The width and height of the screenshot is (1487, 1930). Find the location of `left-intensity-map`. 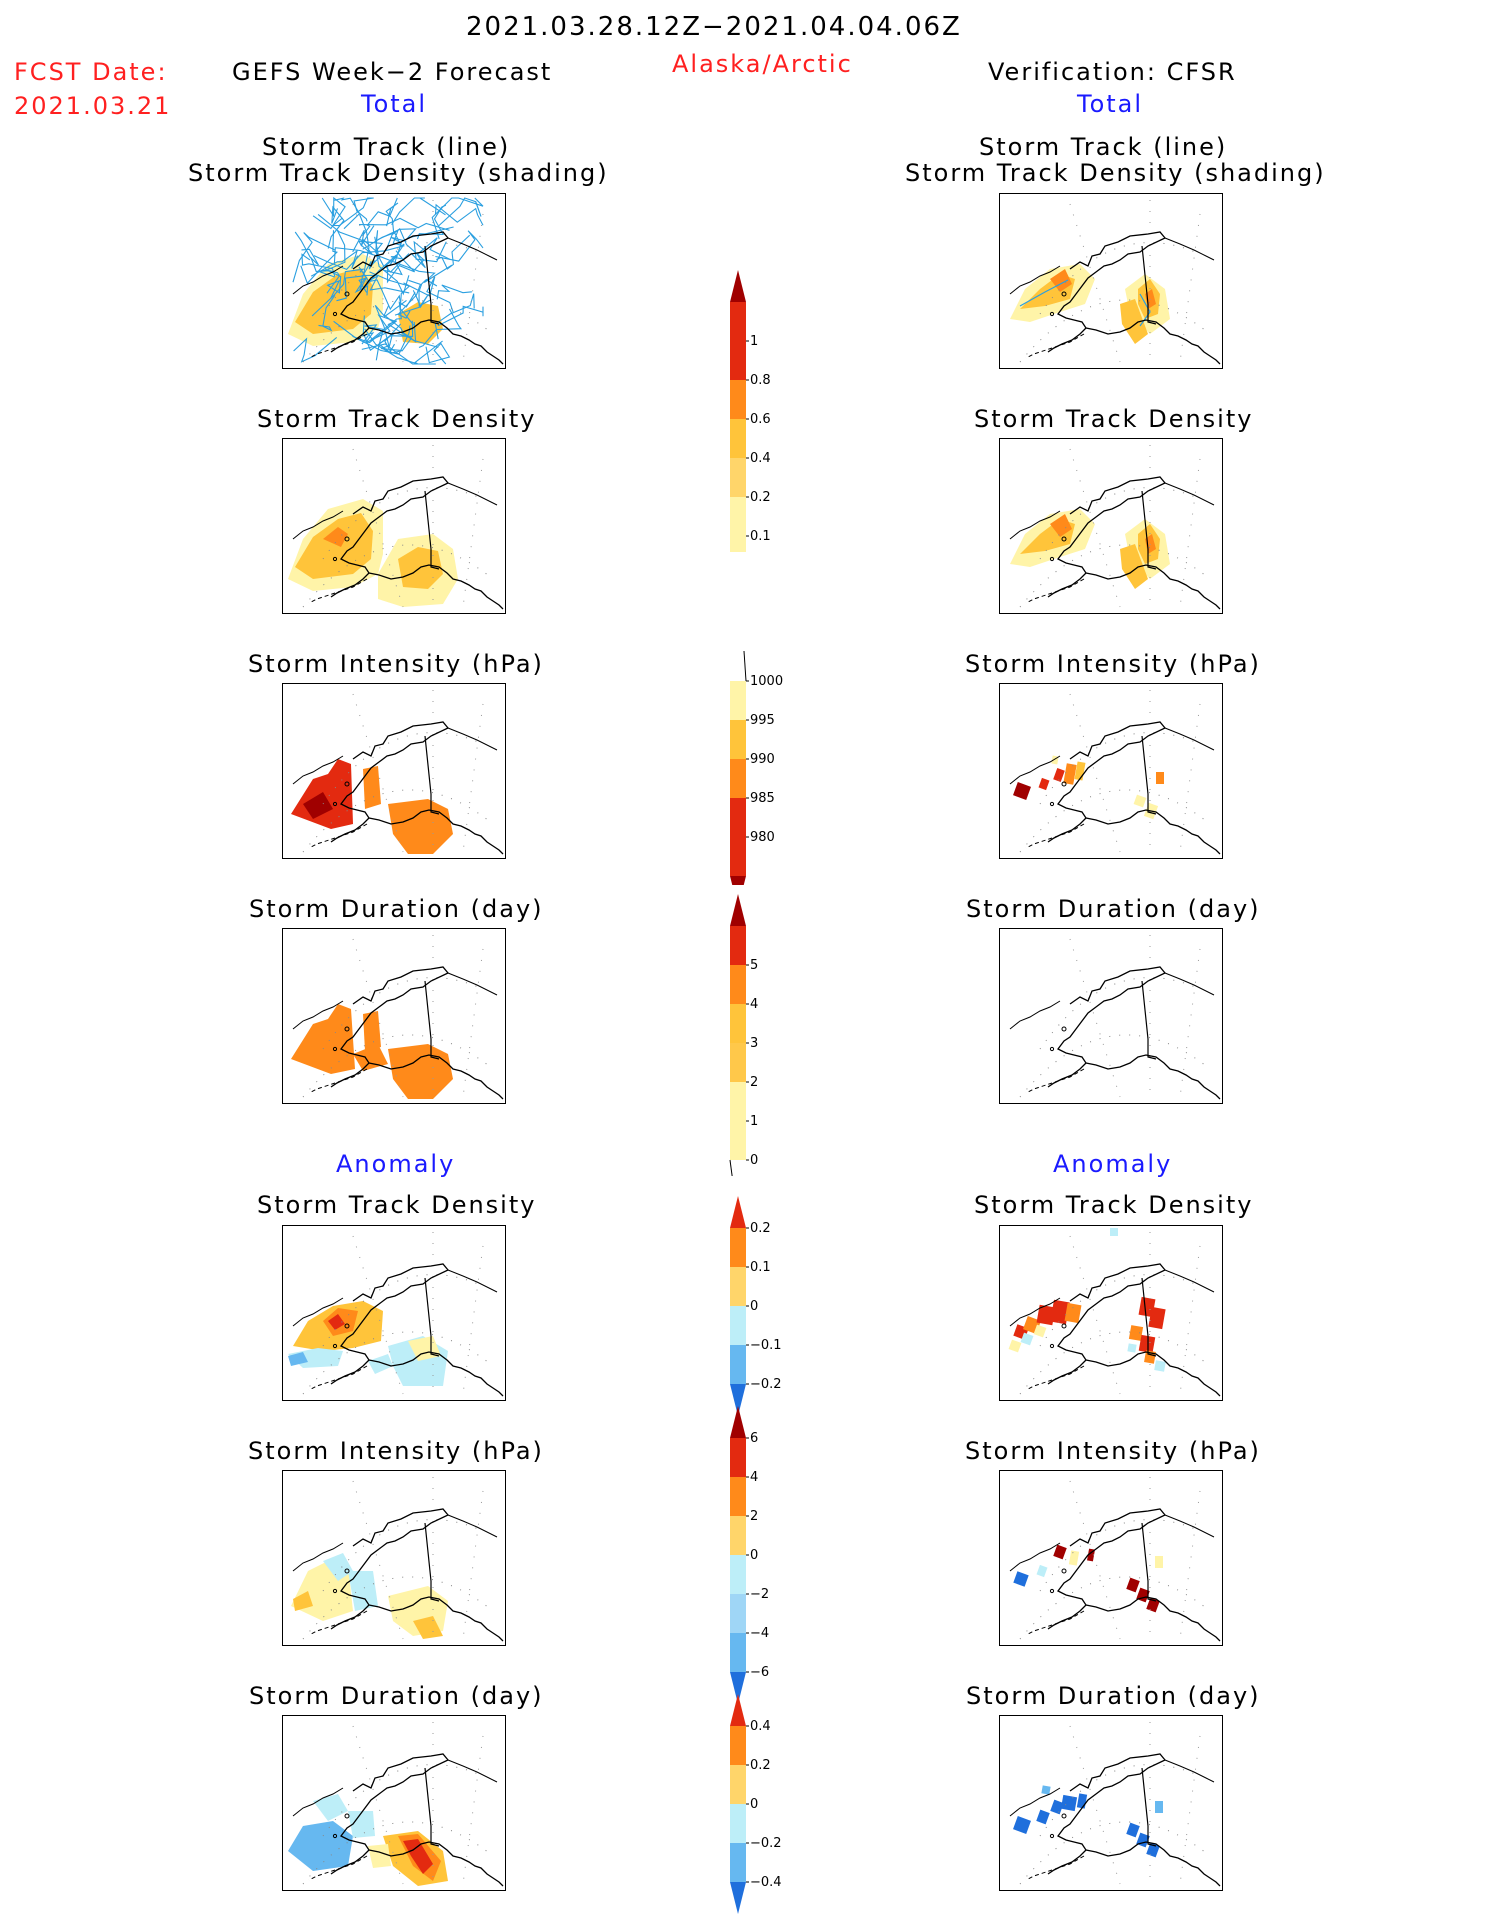

left-intensity-map is located at coordinates (394, 771).